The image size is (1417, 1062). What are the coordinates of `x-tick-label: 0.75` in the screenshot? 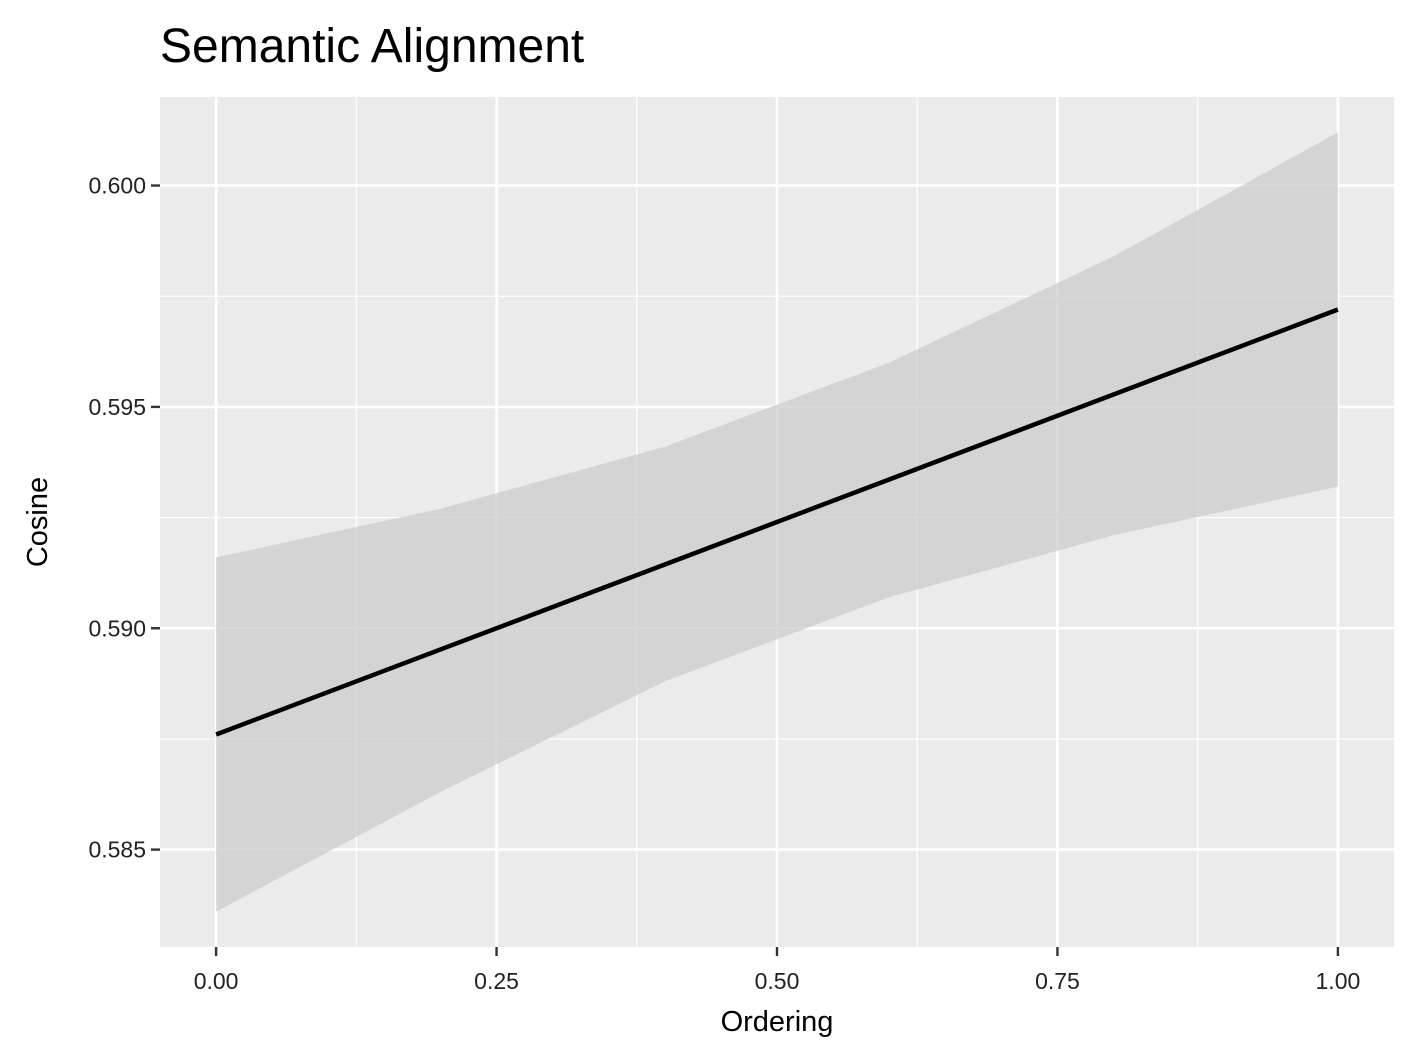 It's located at (1057, 981).